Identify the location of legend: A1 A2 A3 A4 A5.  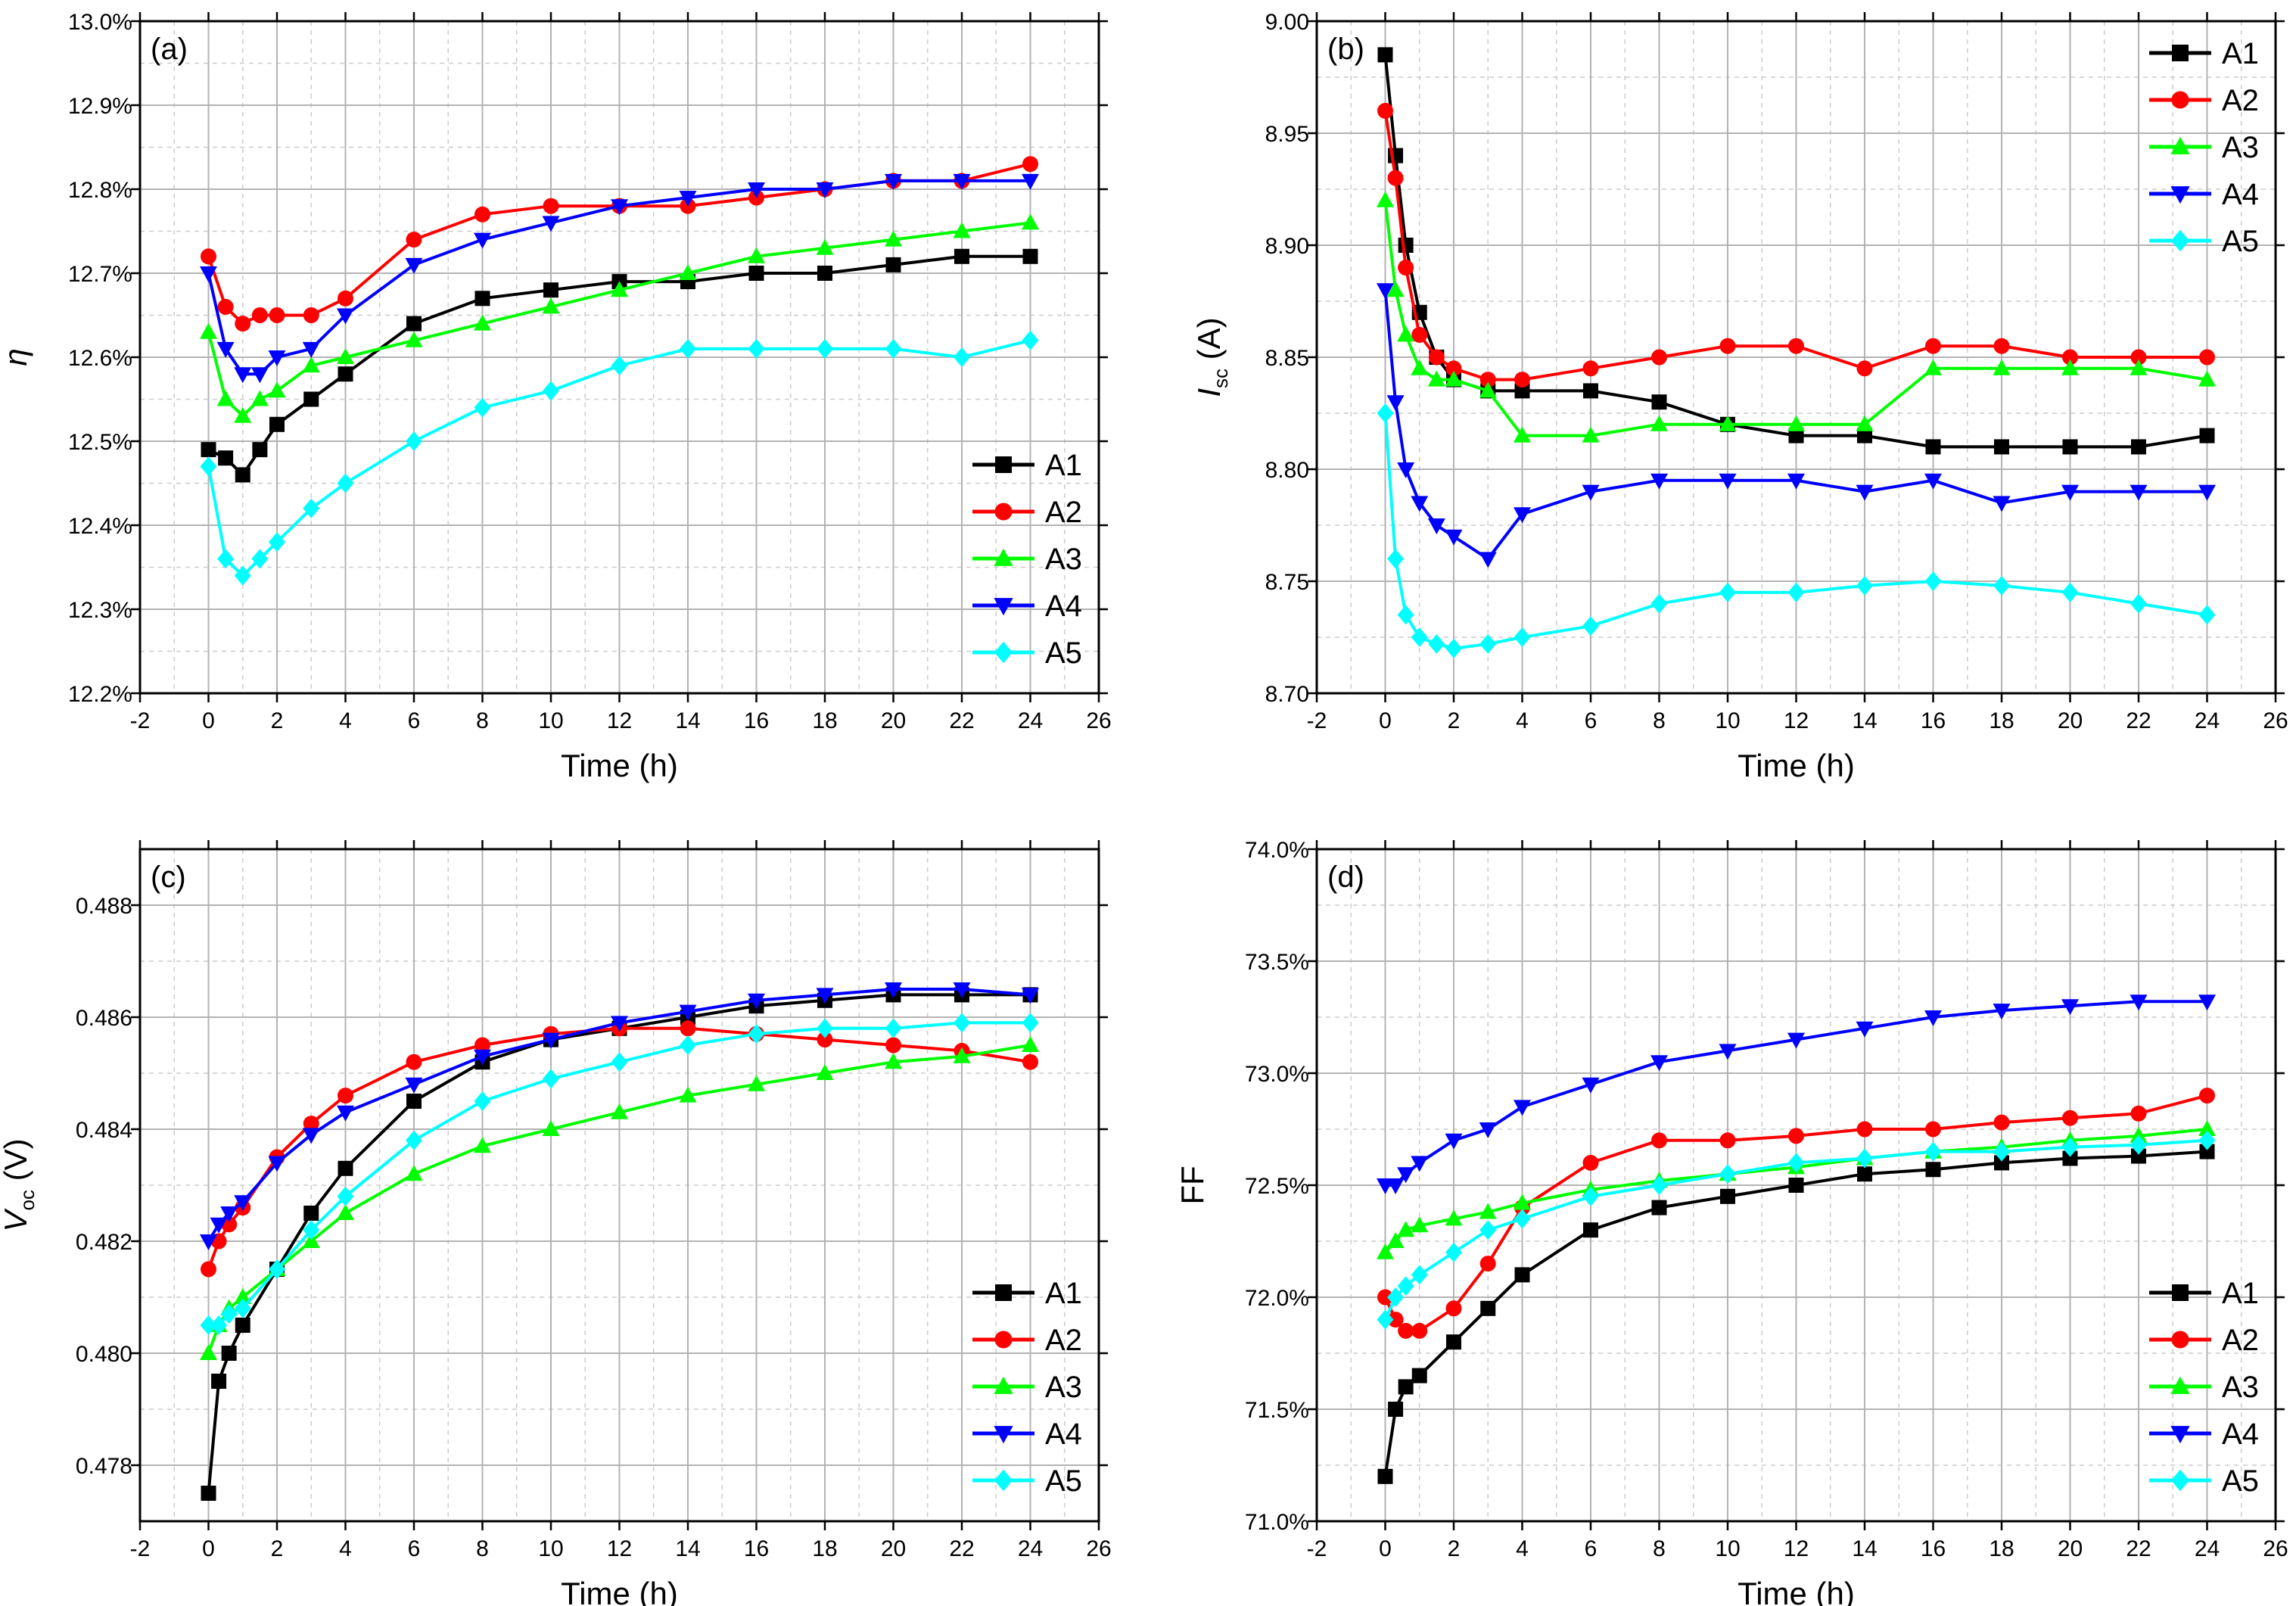
(1027, 559).